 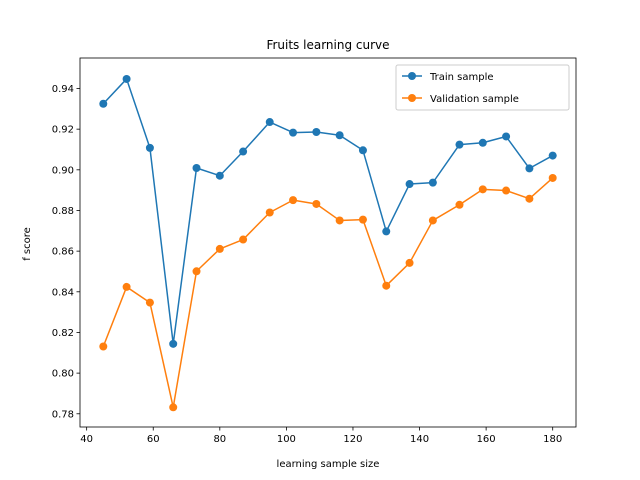 I want to click on y-tick-label: 0.90, so click(x=63, y=170).